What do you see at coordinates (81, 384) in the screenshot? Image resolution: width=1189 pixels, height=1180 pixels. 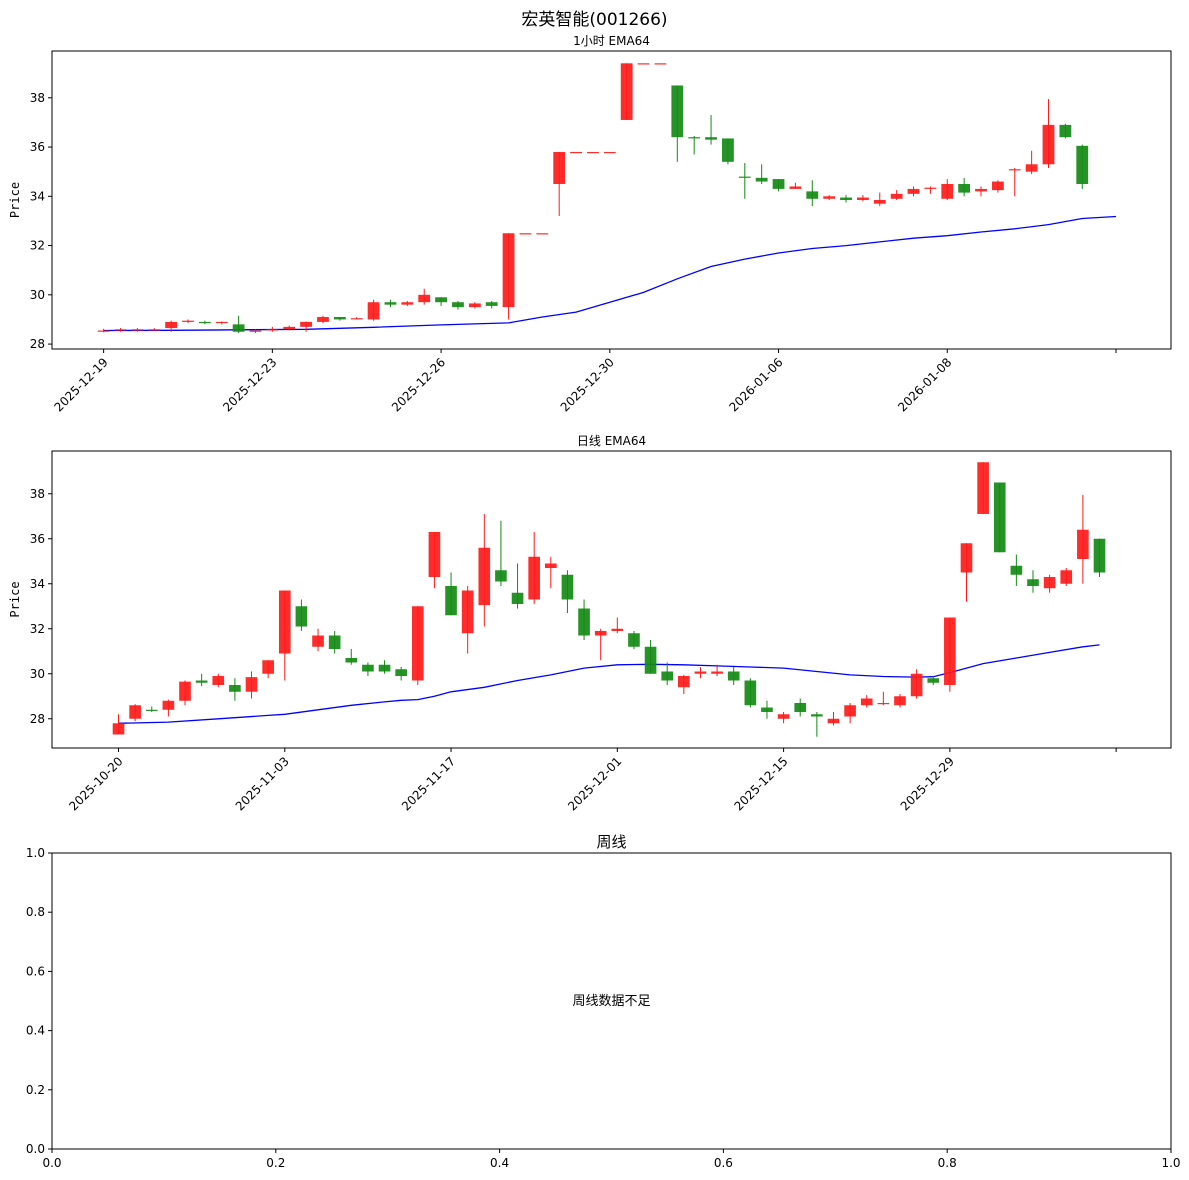 I see `x-tick-label: 2025-12-19` at bounding box center [81, 384].